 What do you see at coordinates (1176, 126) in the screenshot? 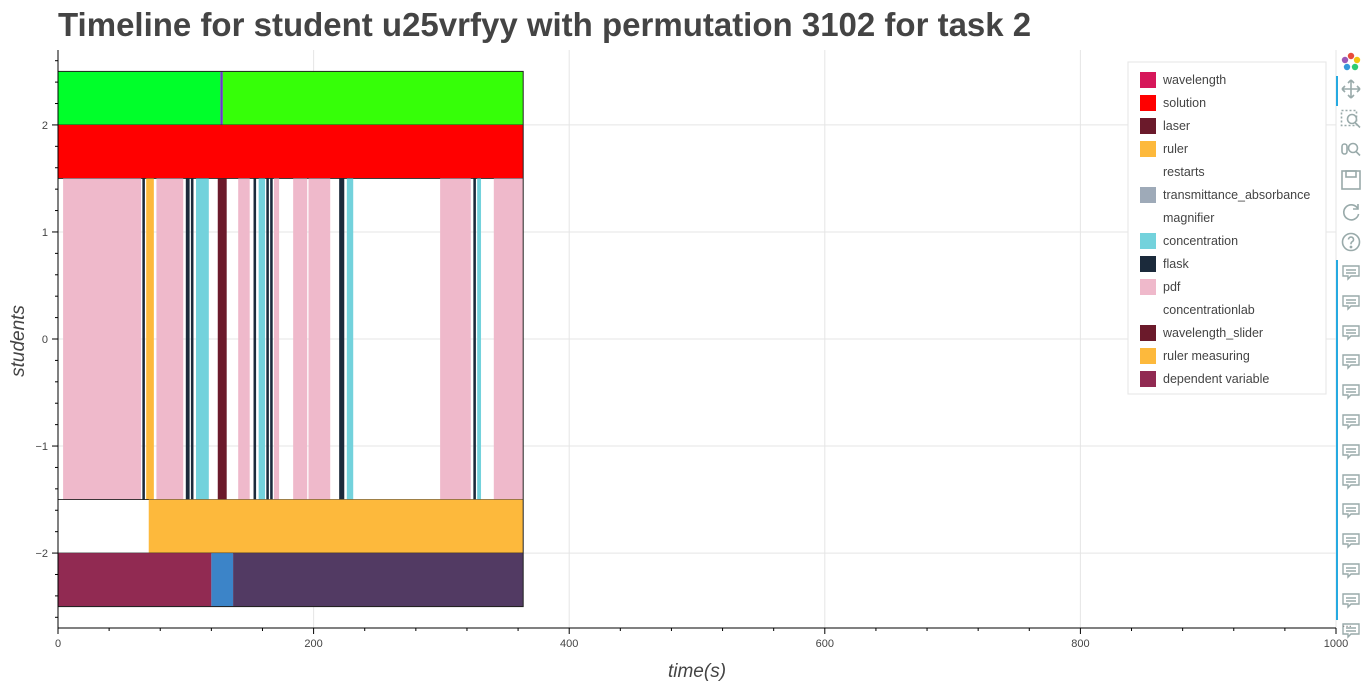
I see `legend-item-label: laser` at bounding box center [1176, 126].